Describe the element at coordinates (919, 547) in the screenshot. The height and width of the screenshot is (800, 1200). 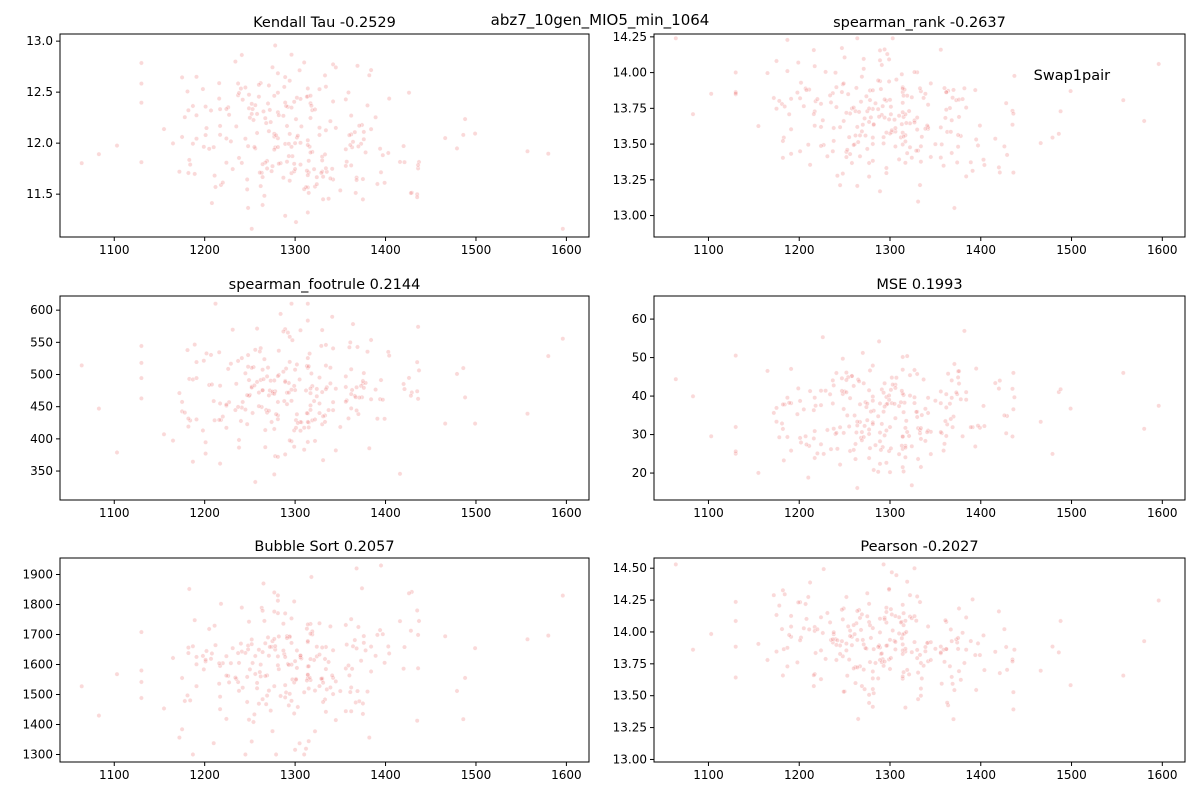
I see `subplot-title: Pearson -0.2027` at that location.